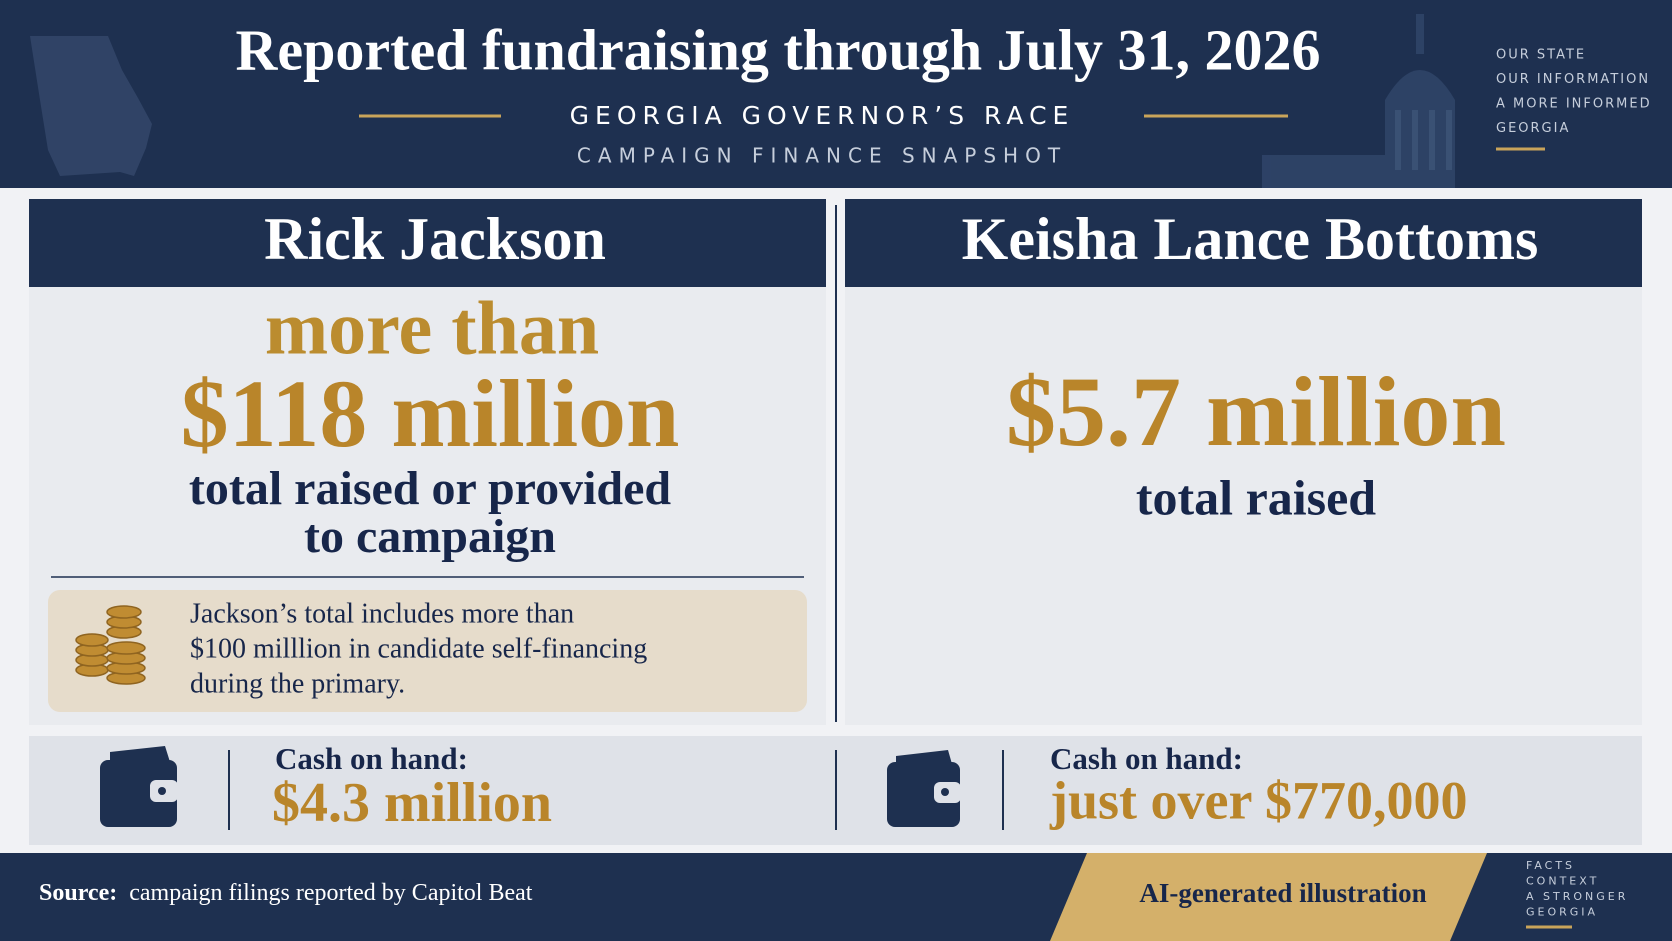 This screenshot has height=941, width=1672. I want to click on note-text: during the primary., so click(297, 683).